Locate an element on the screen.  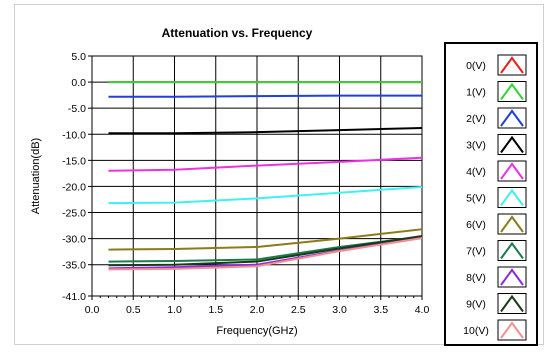
x-tick-label: 1.5 is located at coordinates (215, 310).